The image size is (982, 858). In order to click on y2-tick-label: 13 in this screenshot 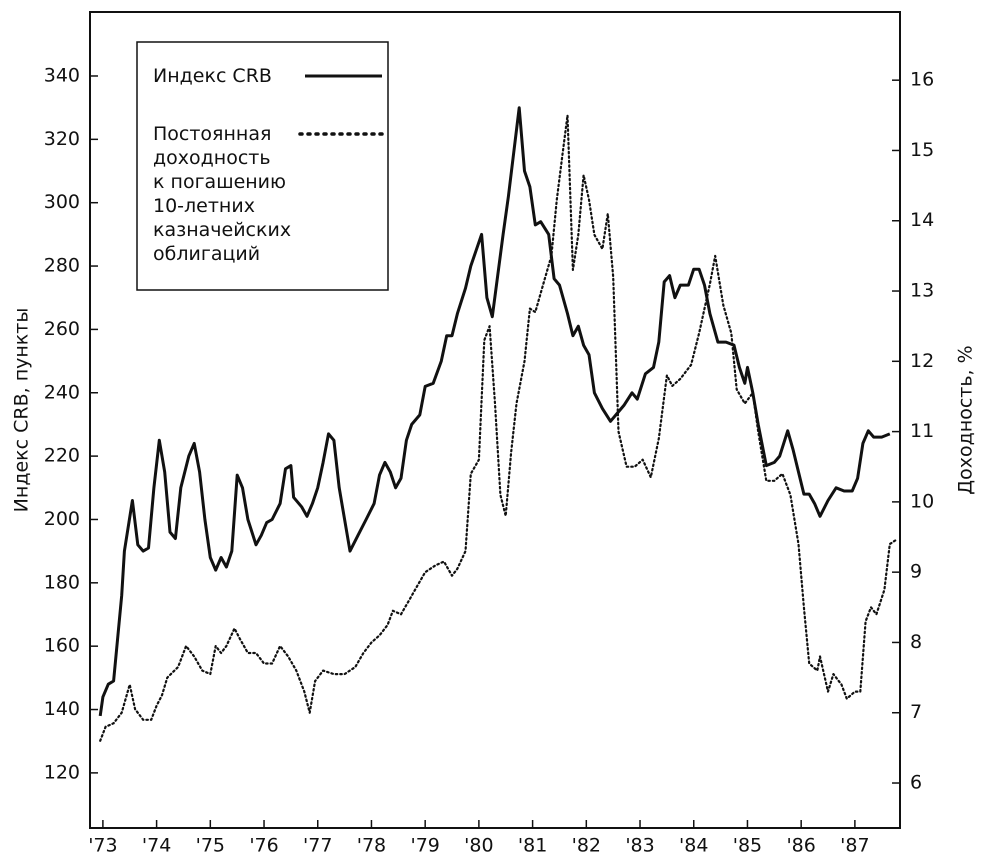, I will do `click(922, 291)`.